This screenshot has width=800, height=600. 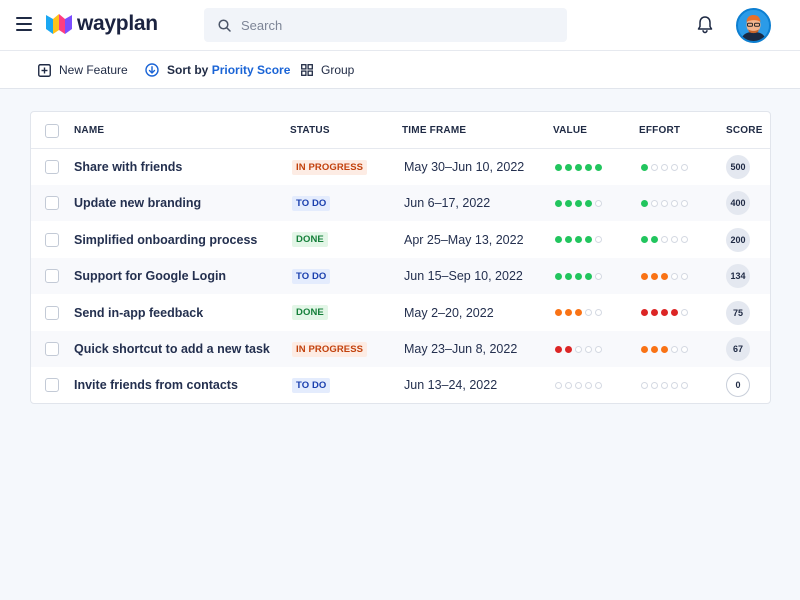 What do you see at coordinates (434, 130) in the screenshot?
I see `column-header-timeframe: TIME FRAME` at bounding box center [434, 130].